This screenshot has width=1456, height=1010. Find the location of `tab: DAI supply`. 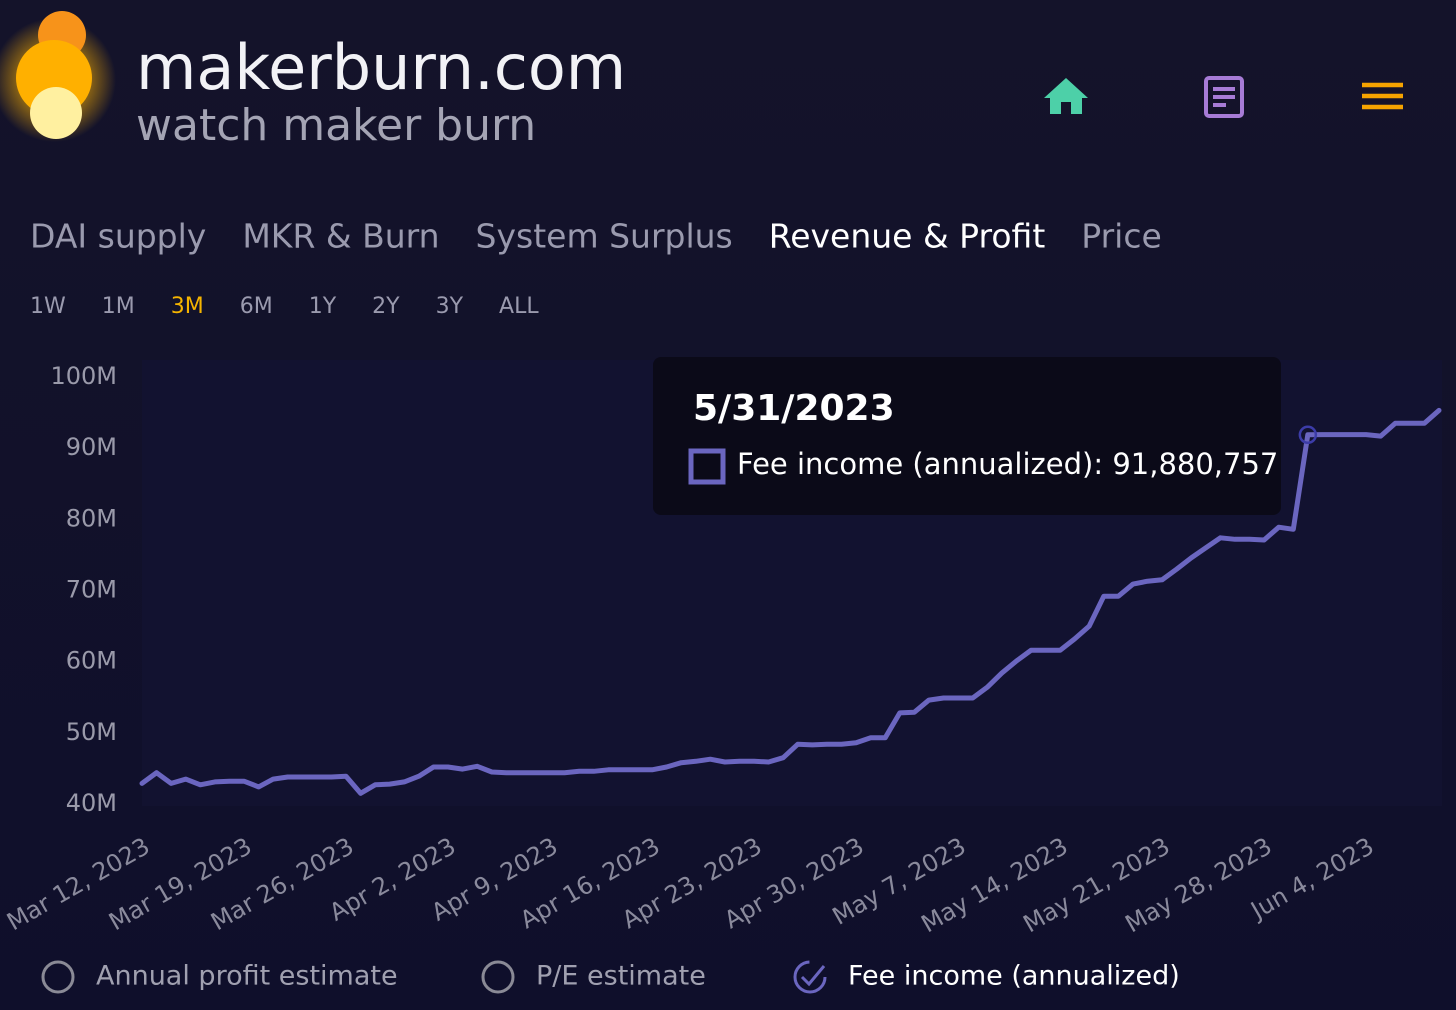

tab: DAI supply is located at coordinates (118, 236).